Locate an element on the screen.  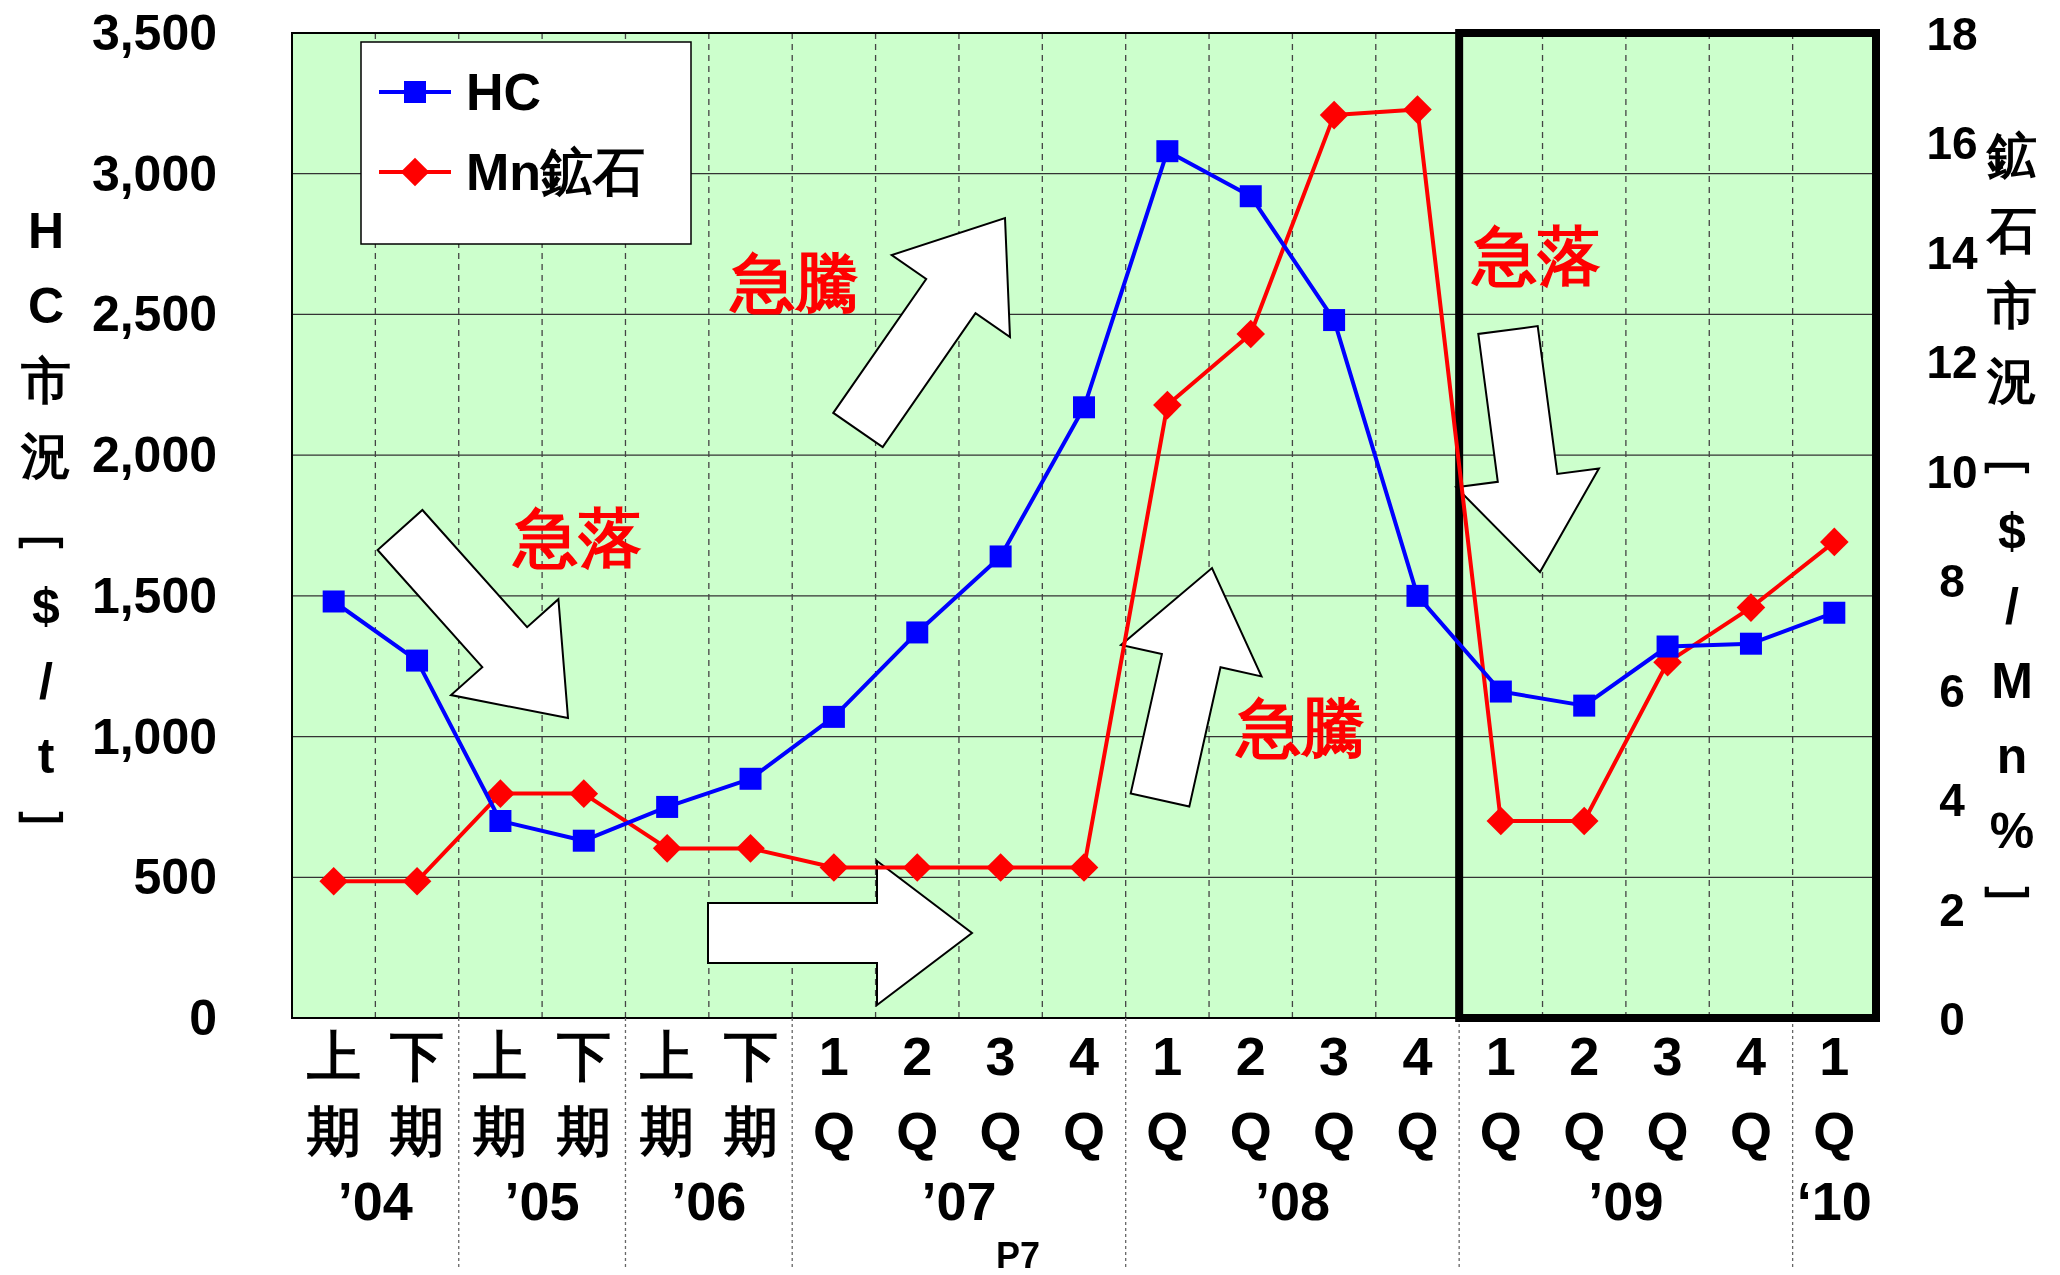
annotation: 急騰 is located at coordinates (794, 283).